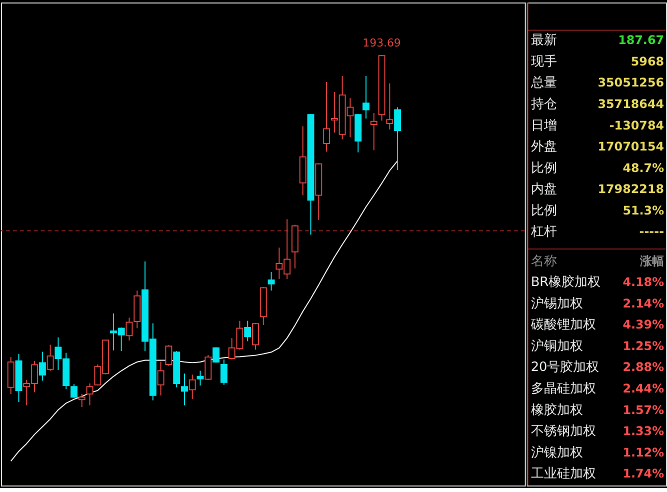  I want to click on text: 51.3%, so click(643, 210).